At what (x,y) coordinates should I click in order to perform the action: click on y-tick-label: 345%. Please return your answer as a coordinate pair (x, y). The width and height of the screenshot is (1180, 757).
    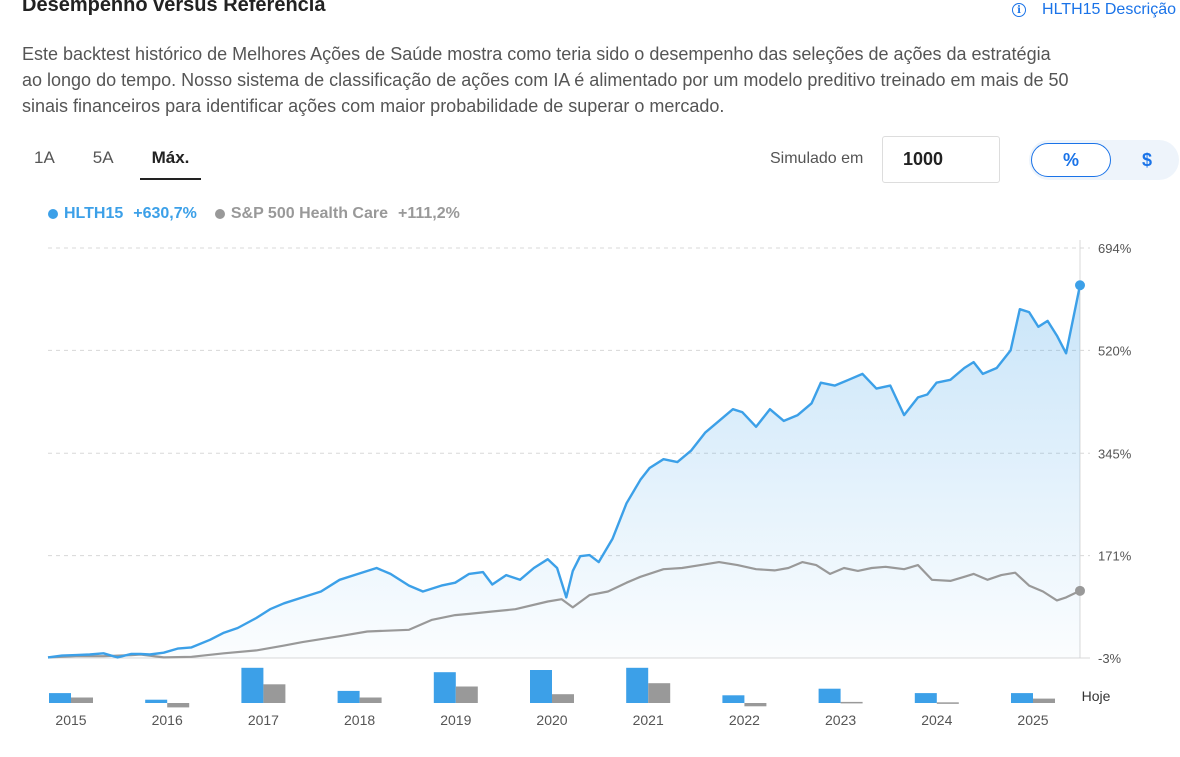
    Looking at the image, I should click on (1115, 453).